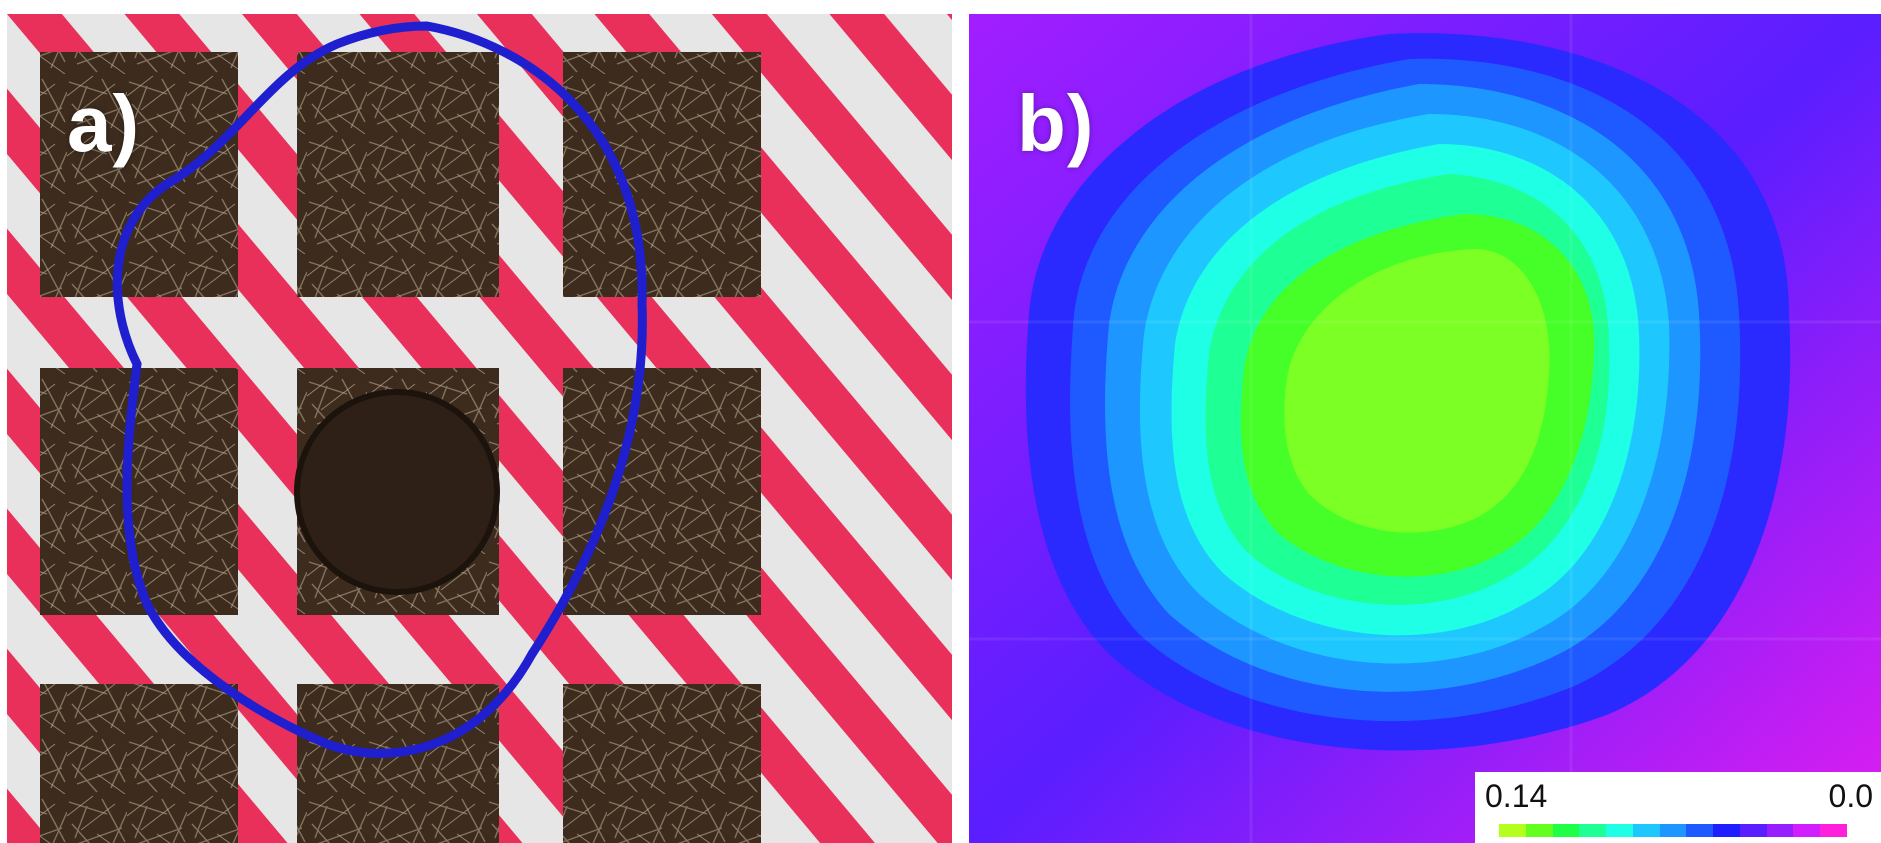  What do you see at coordinates (1850, 796) in the screenshot?
I see `colorbar-max-label: 0.0` at bounding box center [1850, 796].